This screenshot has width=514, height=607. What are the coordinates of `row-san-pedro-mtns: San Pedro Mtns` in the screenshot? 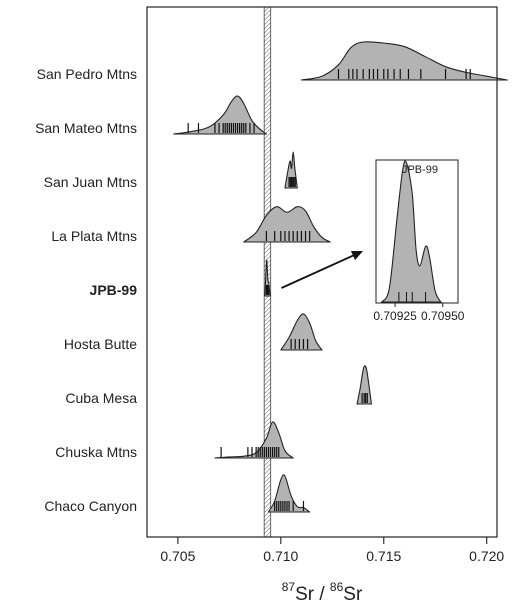 It's located at (272, 61).